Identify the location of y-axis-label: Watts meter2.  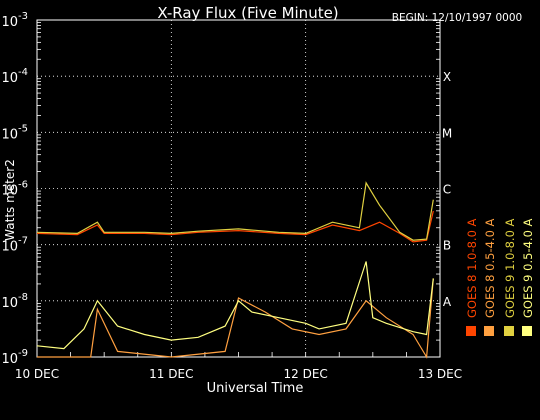
(10, 200).